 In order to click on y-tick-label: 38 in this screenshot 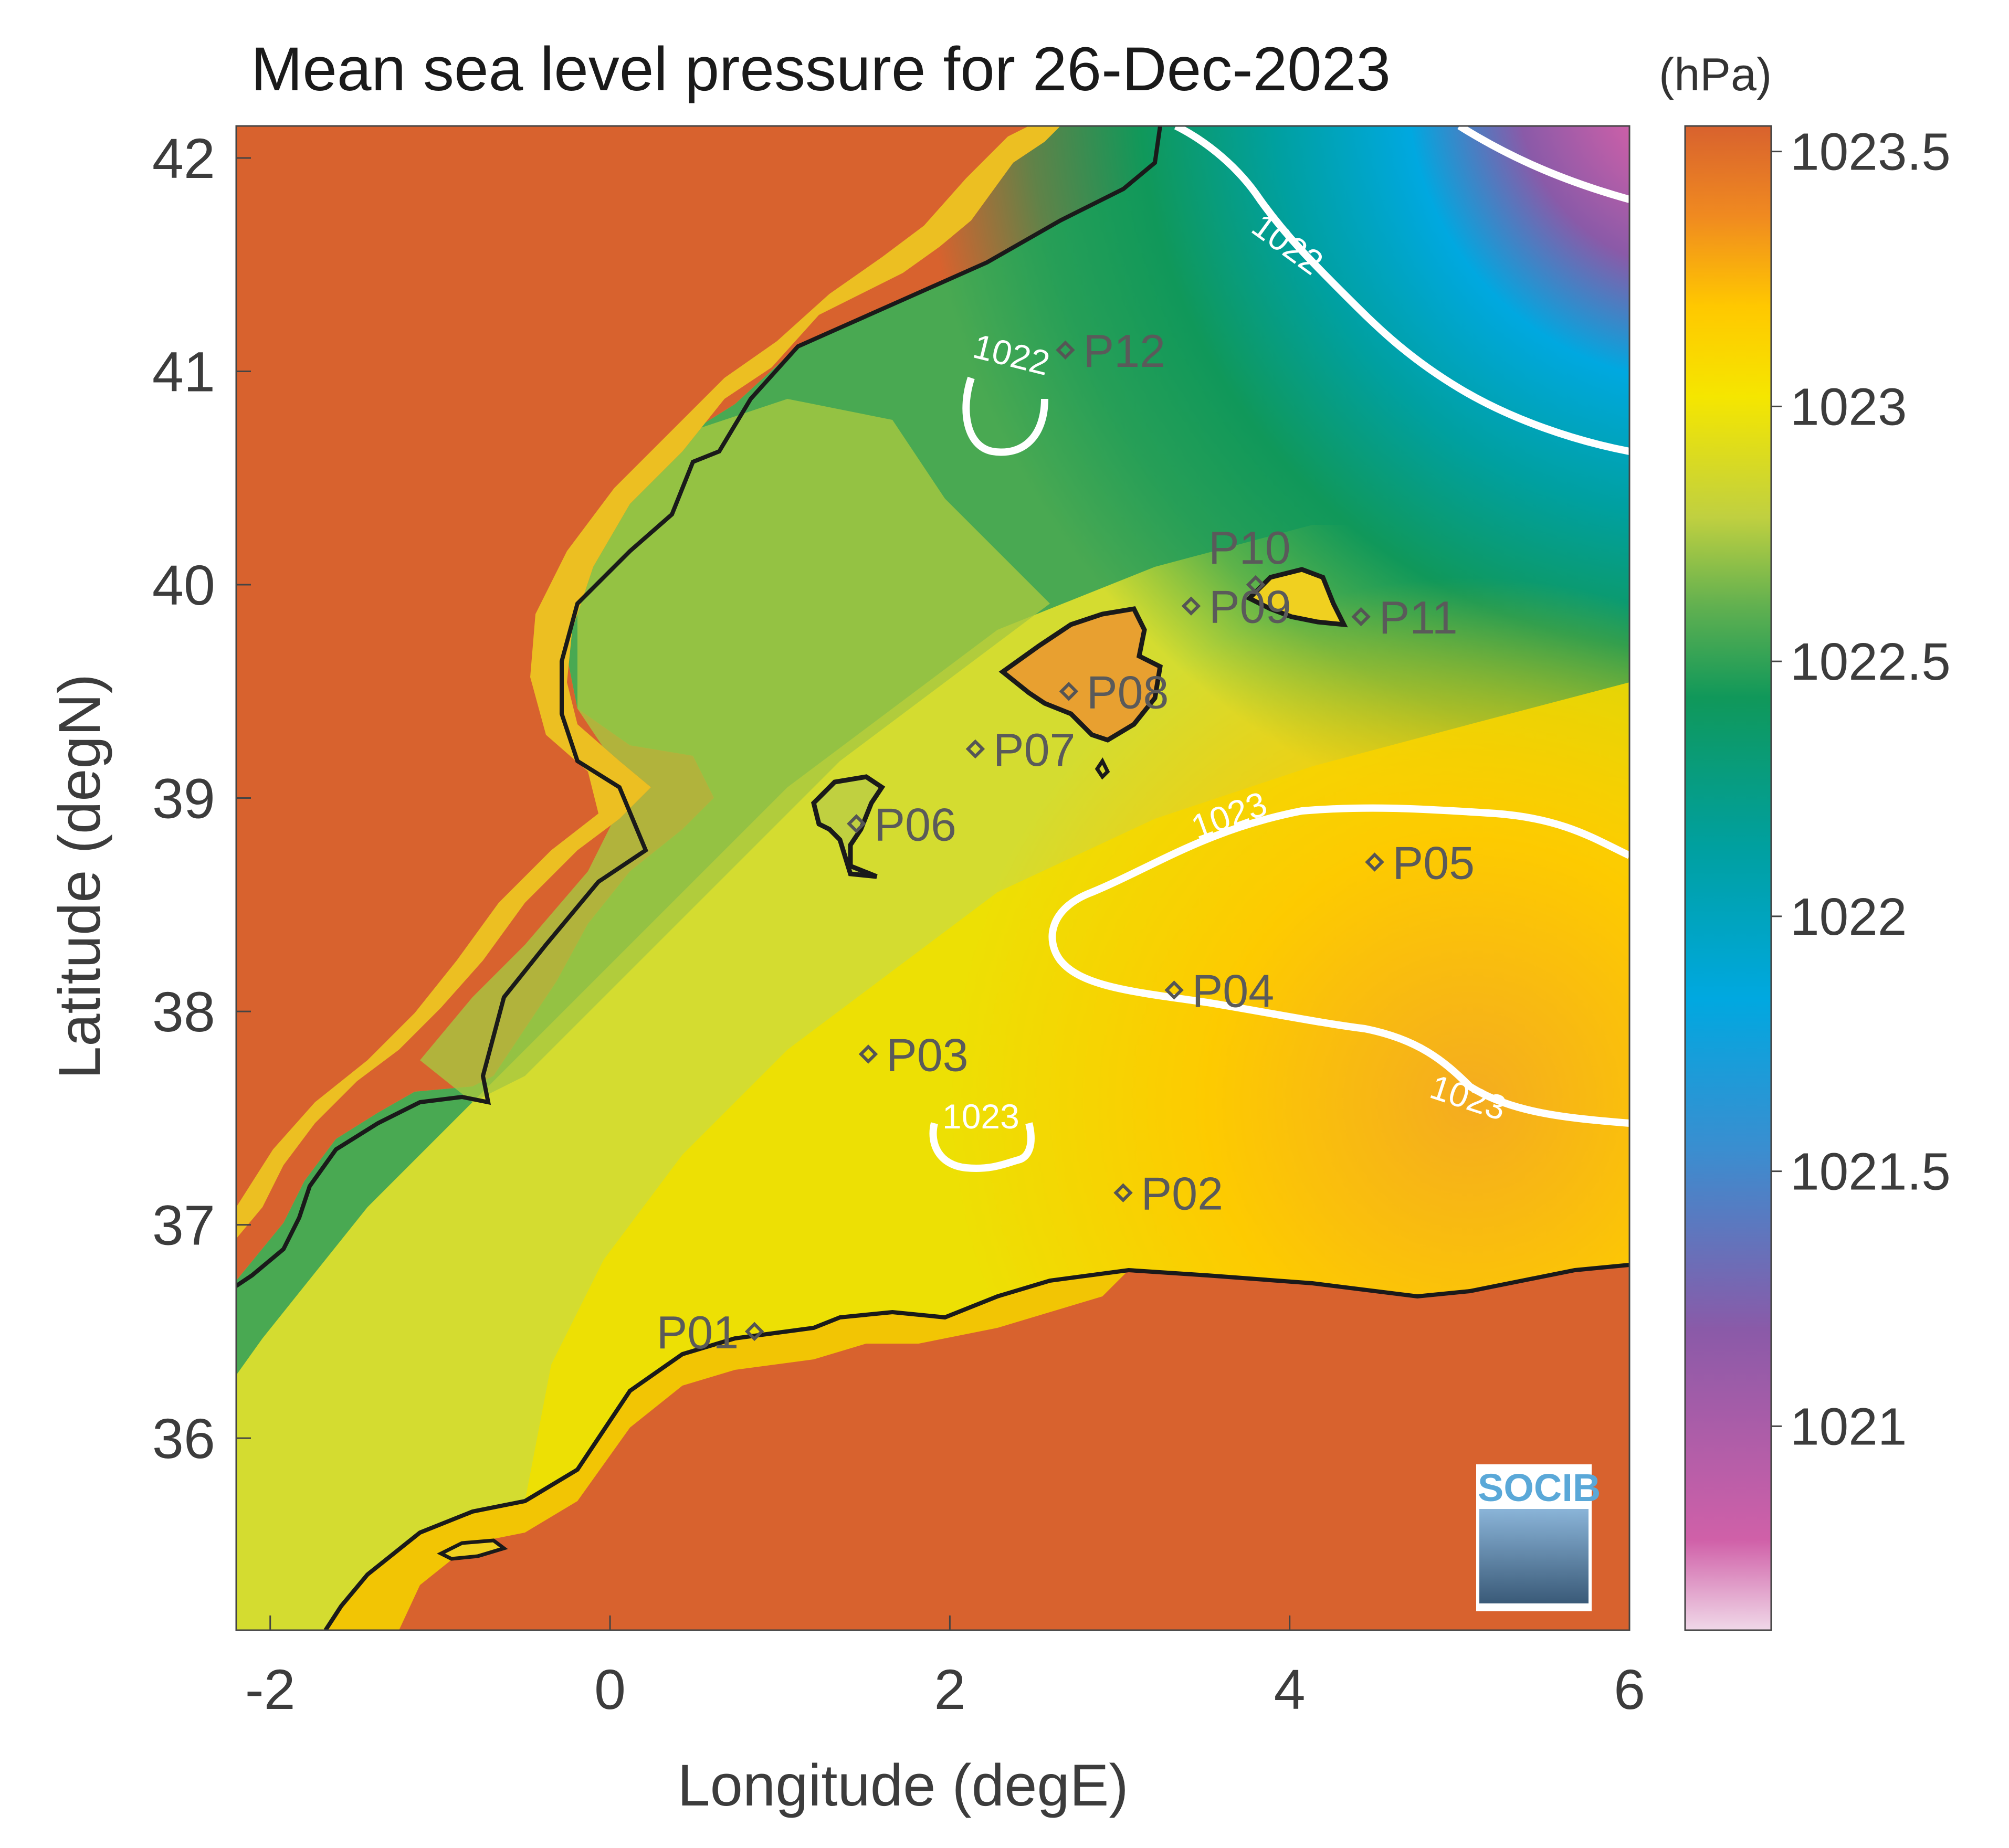, I will do `click(183, 1011)`.